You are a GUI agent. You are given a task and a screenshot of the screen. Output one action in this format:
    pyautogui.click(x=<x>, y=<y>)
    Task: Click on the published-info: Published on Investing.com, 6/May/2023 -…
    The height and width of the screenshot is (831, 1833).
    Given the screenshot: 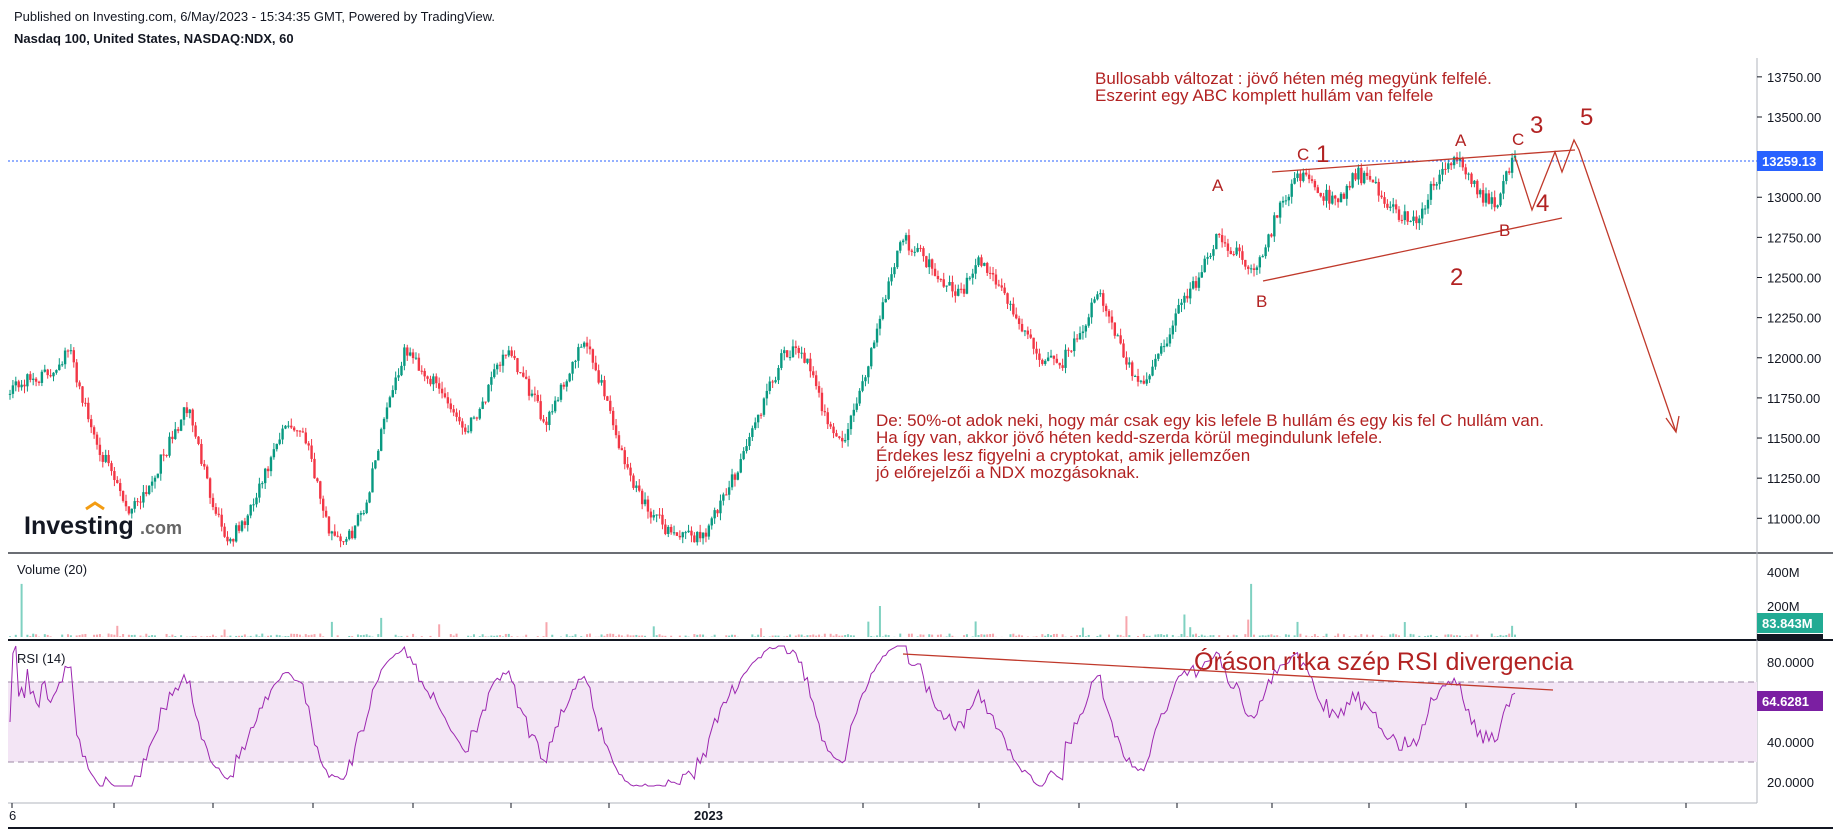 What is the action you would take?
    pyautogui.click(x=255, y=16)
    